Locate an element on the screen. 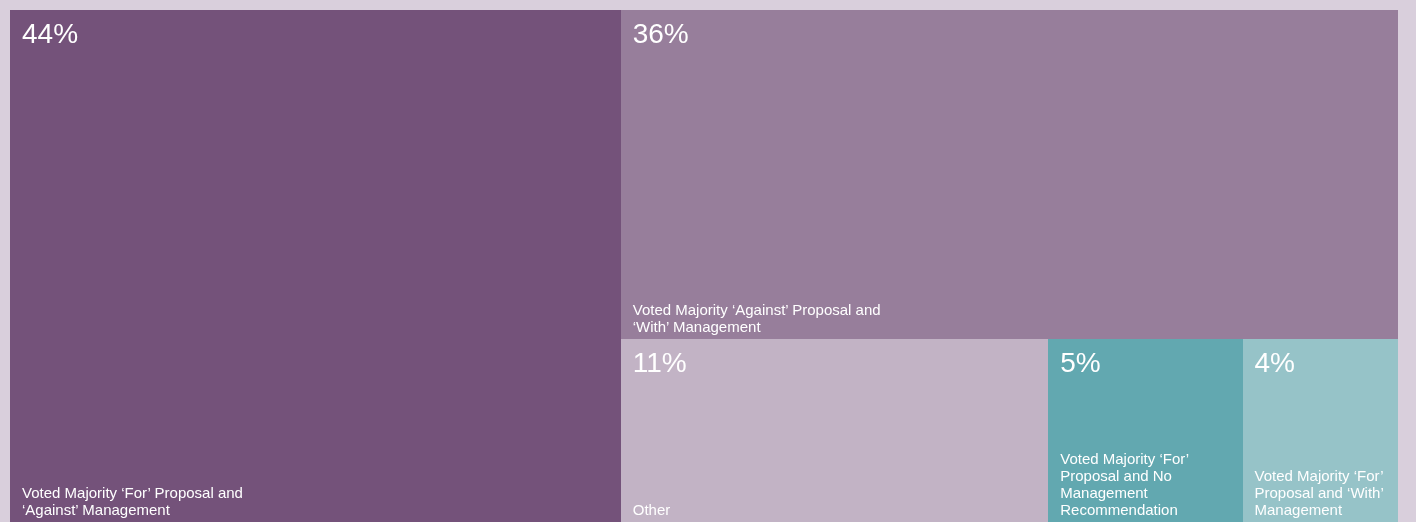  category-label: Voted Majority ‘For’ Proposal and ‘Against’ Management is located at coordinates (133, 501).